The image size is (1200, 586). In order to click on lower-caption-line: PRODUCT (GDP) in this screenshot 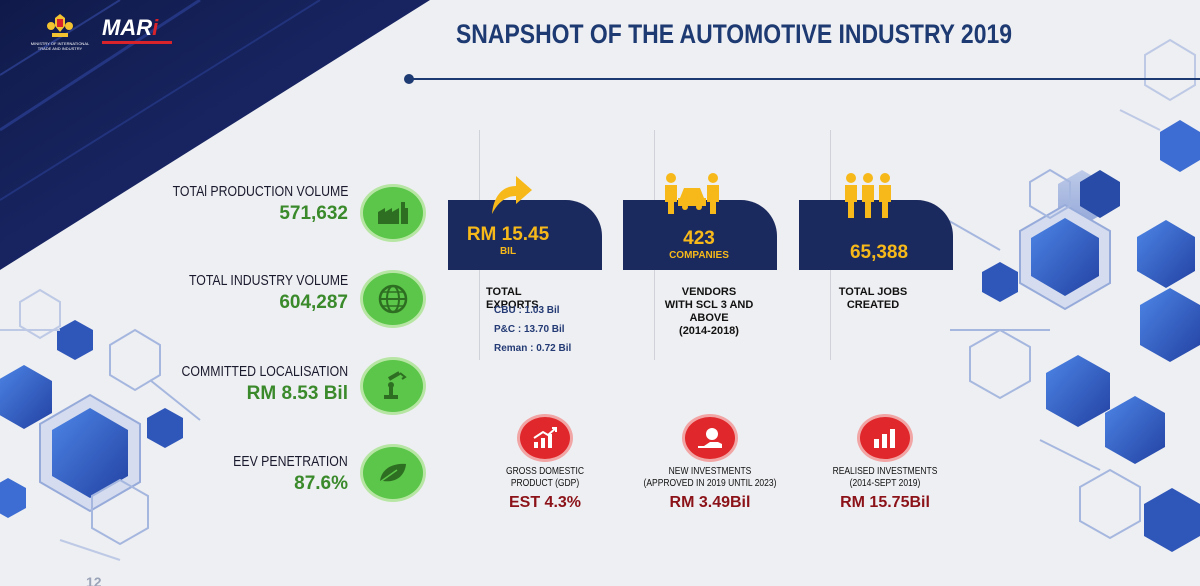, I will do `click(545, 483)`.